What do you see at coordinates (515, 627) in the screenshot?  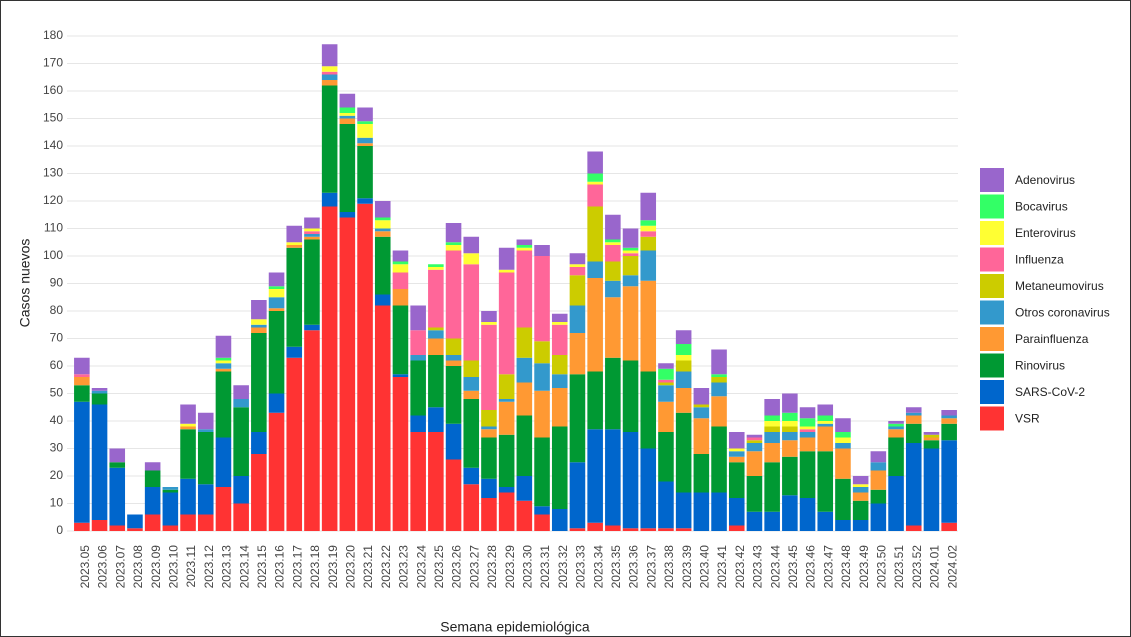 I see `x-axis-title: Semana epidemiológica` at bounding box center [515, 627].